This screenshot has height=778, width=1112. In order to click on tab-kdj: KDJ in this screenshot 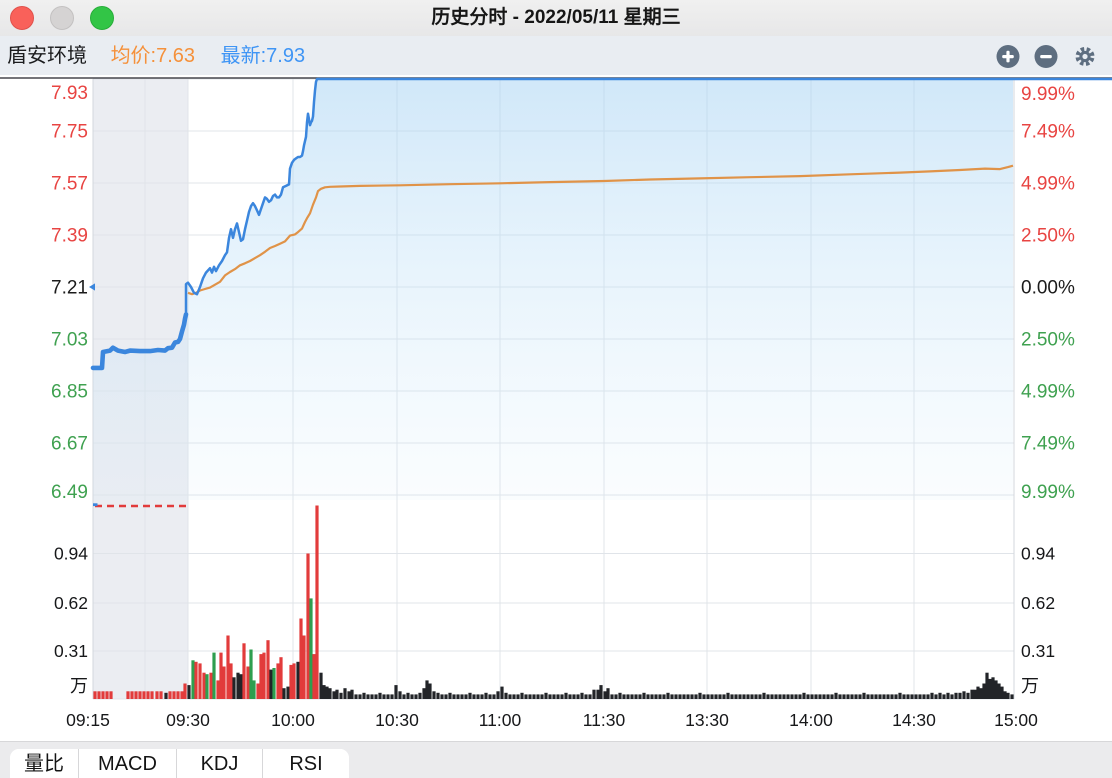, I will do `click(219, 763)`.